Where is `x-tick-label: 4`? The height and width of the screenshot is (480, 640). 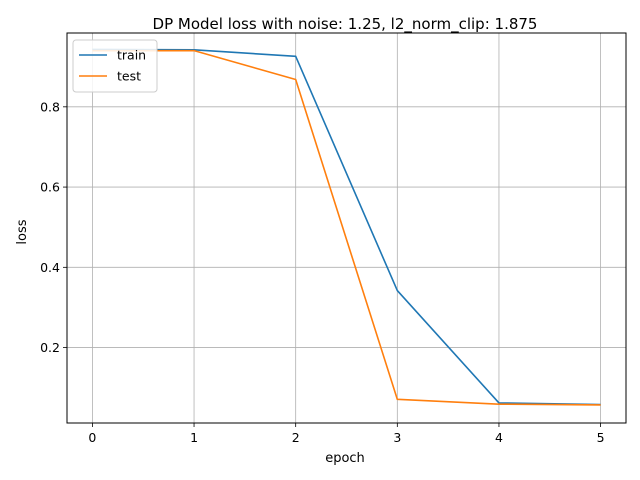 x-tick-label: 4 is located at coordinates (499, 437).